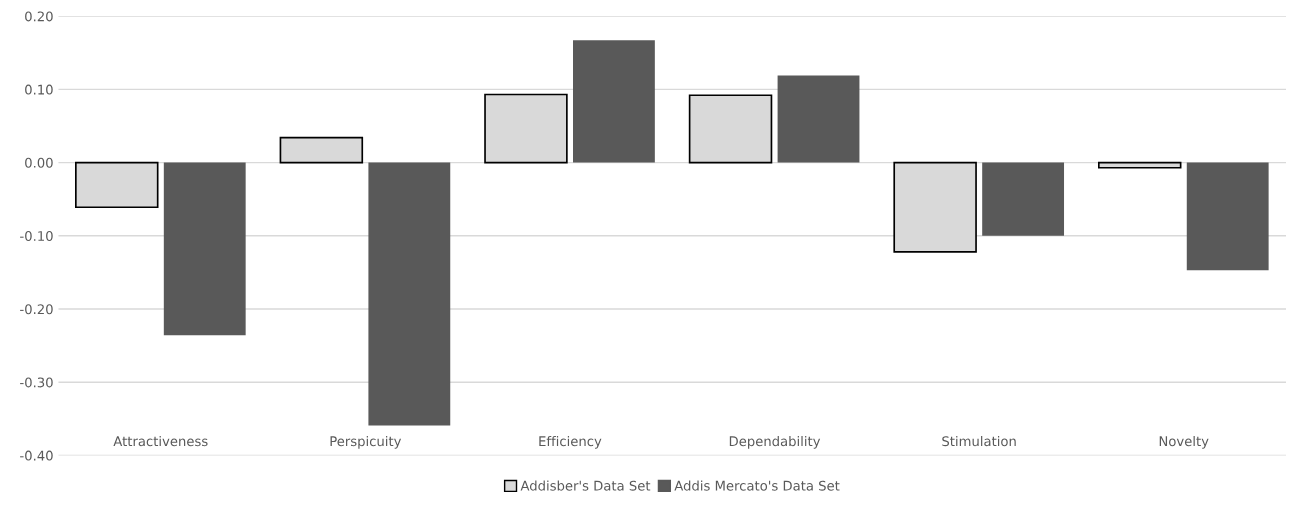 The height and width of the screenshot is (506, 1299). I want to click on y-tick-label: -0.40, so click(36, 455).